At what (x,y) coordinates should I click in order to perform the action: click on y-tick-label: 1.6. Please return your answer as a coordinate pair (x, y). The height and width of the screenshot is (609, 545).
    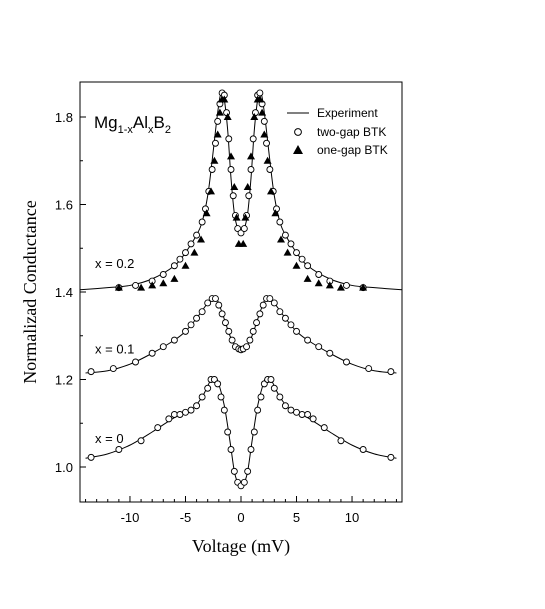
    Looking at the image, I should click on (64, 205).